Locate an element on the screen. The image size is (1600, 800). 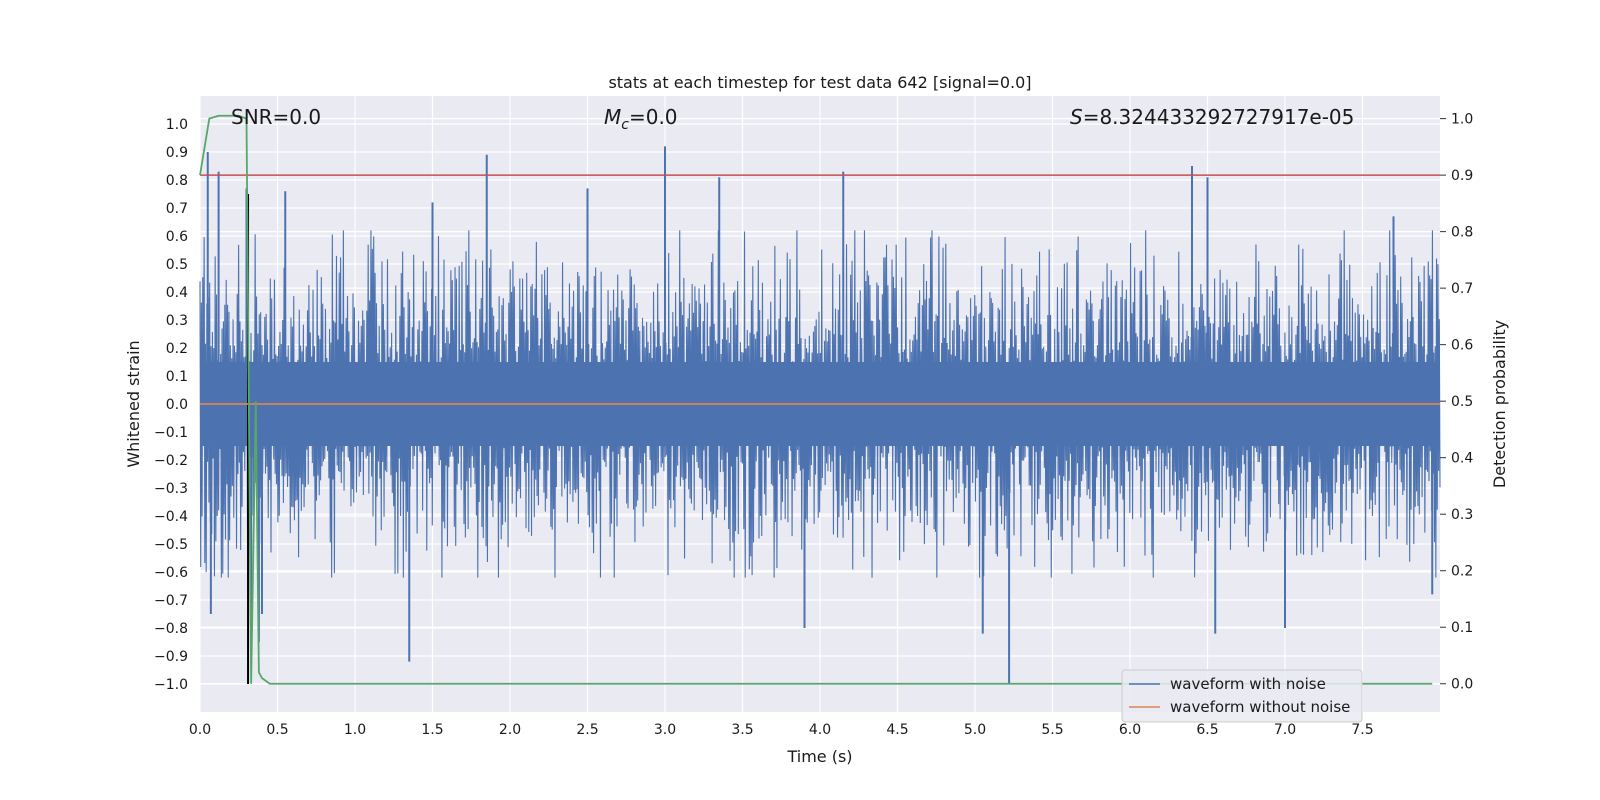
x-tick-label: 7.5 is located at coordinates (1362, 730).